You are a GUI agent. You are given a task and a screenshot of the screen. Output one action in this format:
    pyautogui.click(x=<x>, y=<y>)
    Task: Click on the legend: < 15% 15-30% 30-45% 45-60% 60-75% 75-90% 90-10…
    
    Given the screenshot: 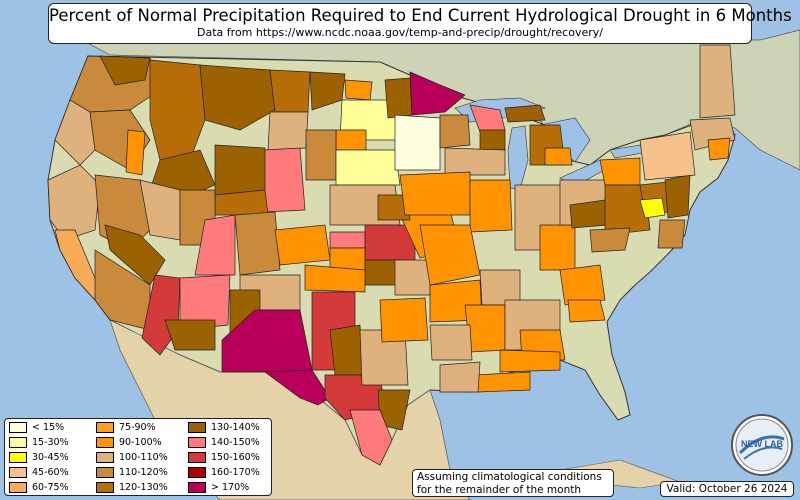 What is the action you would take?
    pyautogui.click(x=138, y=457)
    